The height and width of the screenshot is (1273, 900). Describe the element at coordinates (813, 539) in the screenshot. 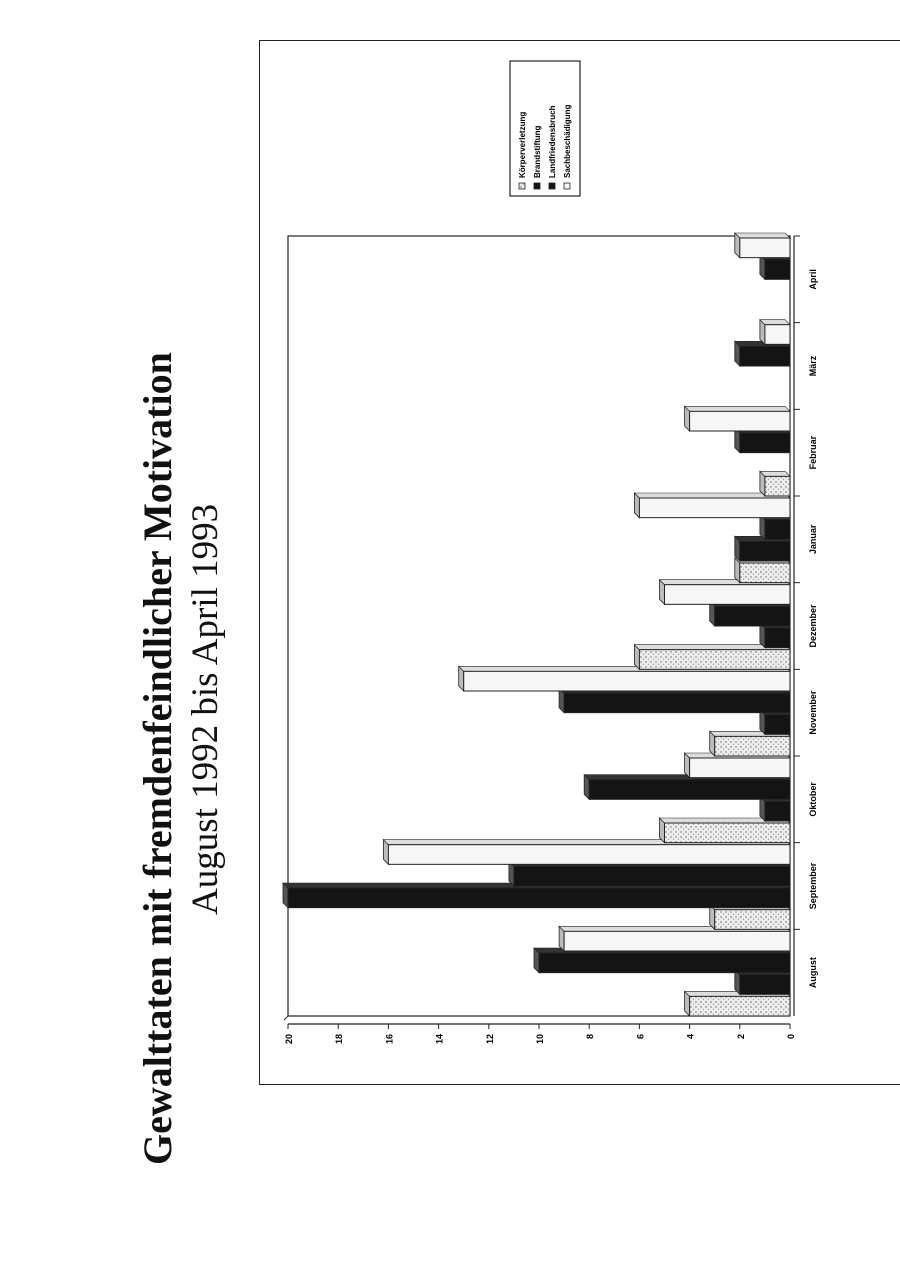

I see `category-axis-label: Januar` at that location.